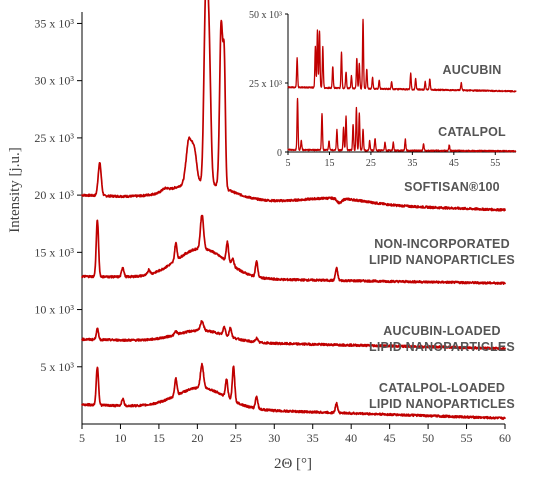 The image size is (550, 477). What do you see at coordinates (454, 163) in the screenshot?
I see `inset-x-tick-label: 45` at bounding box center [454, 163].